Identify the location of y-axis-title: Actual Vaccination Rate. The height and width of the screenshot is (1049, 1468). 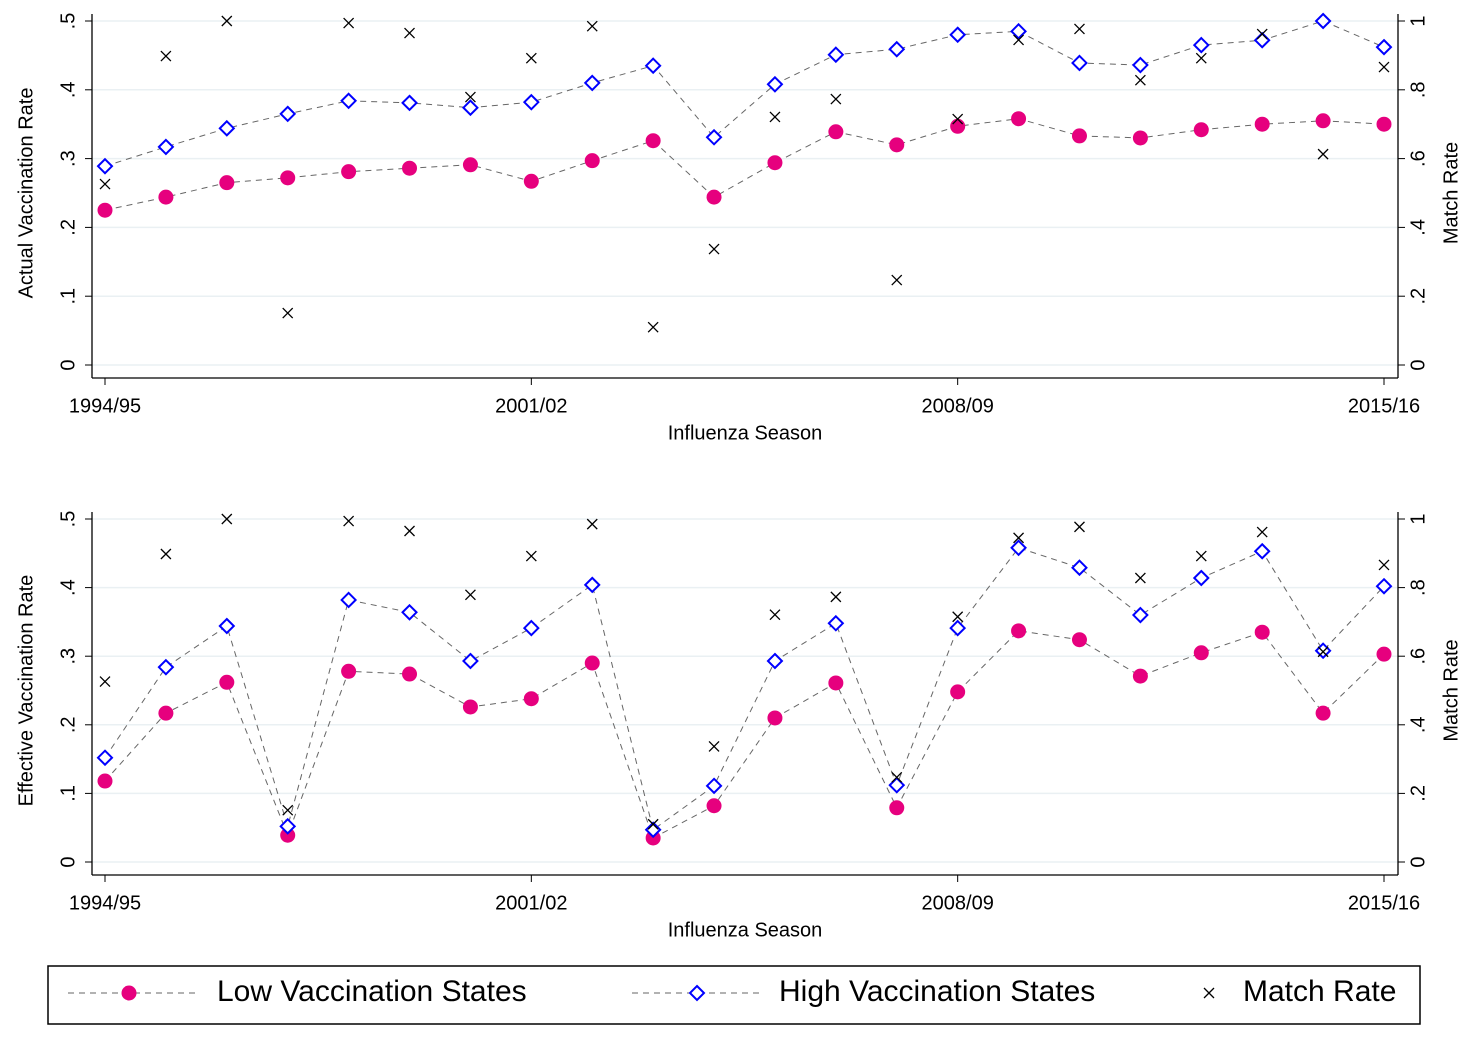
(26, 193).